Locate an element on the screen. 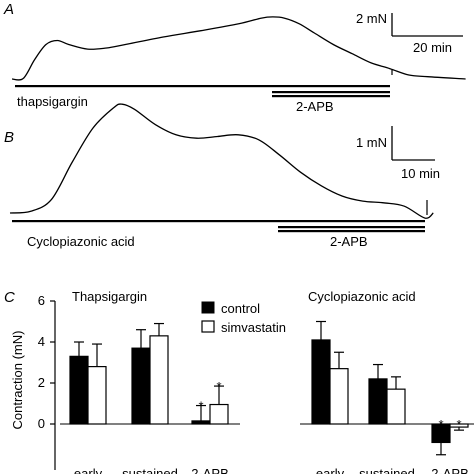 The width and height of the screenshot is (474, 474). panel-c-label: C is located at coordinates (9, 297).